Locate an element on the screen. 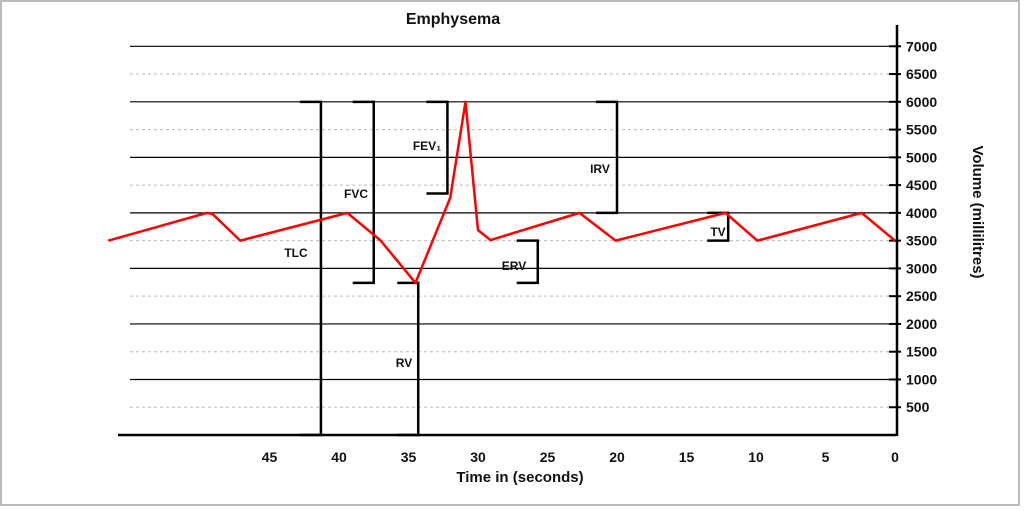  y-tick-label: 500 is located at coordinates (918, 407).